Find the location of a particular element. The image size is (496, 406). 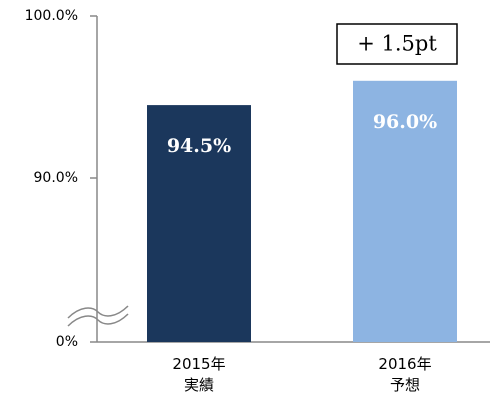

value-label: 94.5% is located at coordinates (199, 146).